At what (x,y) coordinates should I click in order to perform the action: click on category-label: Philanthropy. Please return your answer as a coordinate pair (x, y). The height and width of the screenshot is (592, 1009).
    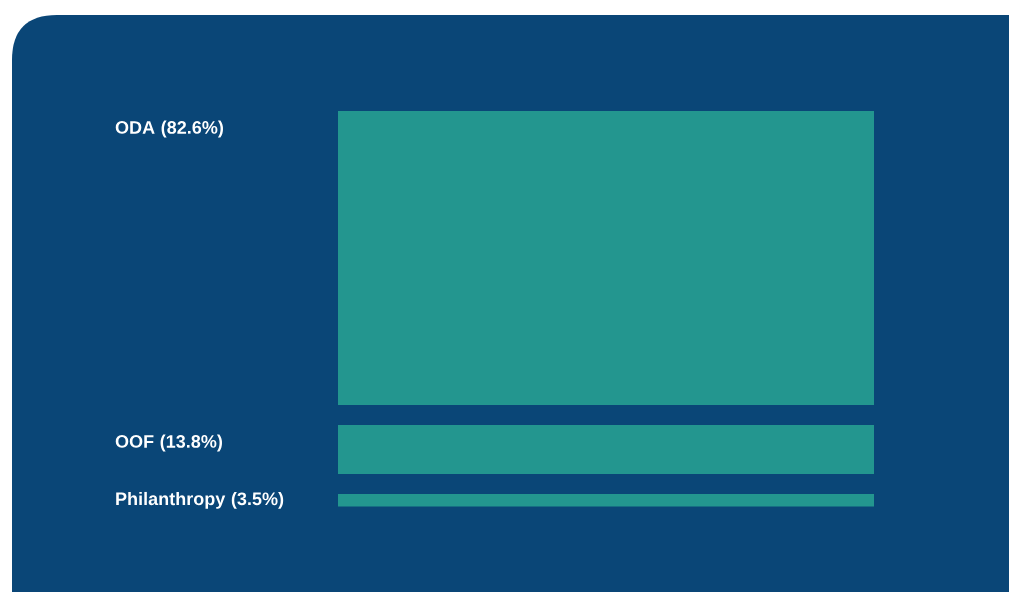
    Looking at the image, I should click on (171, 500).